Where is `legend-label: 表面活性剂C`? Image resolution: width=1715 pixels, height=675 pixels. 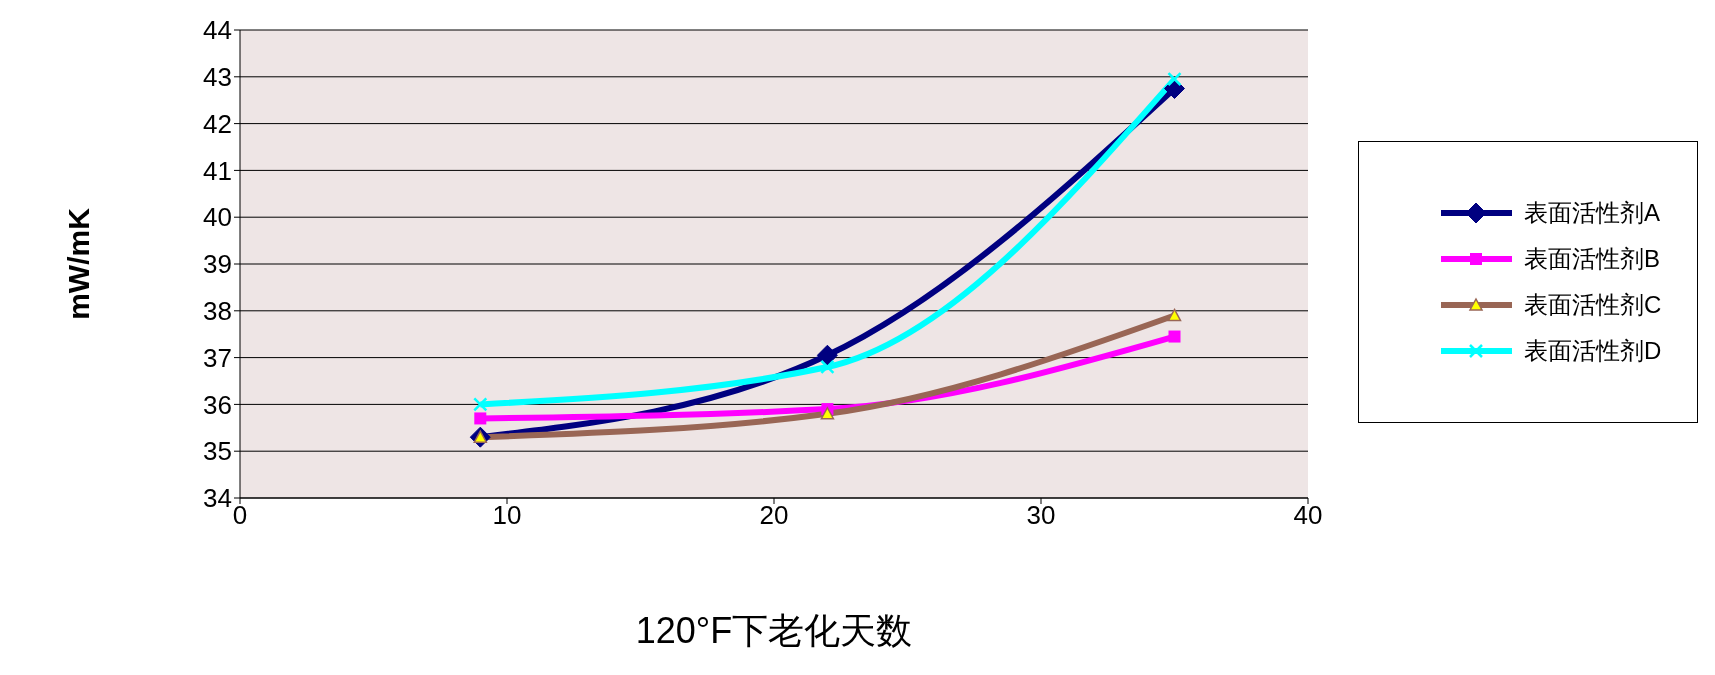
legend-label: 表面活性剂C is located at coordinates (1593, 305).